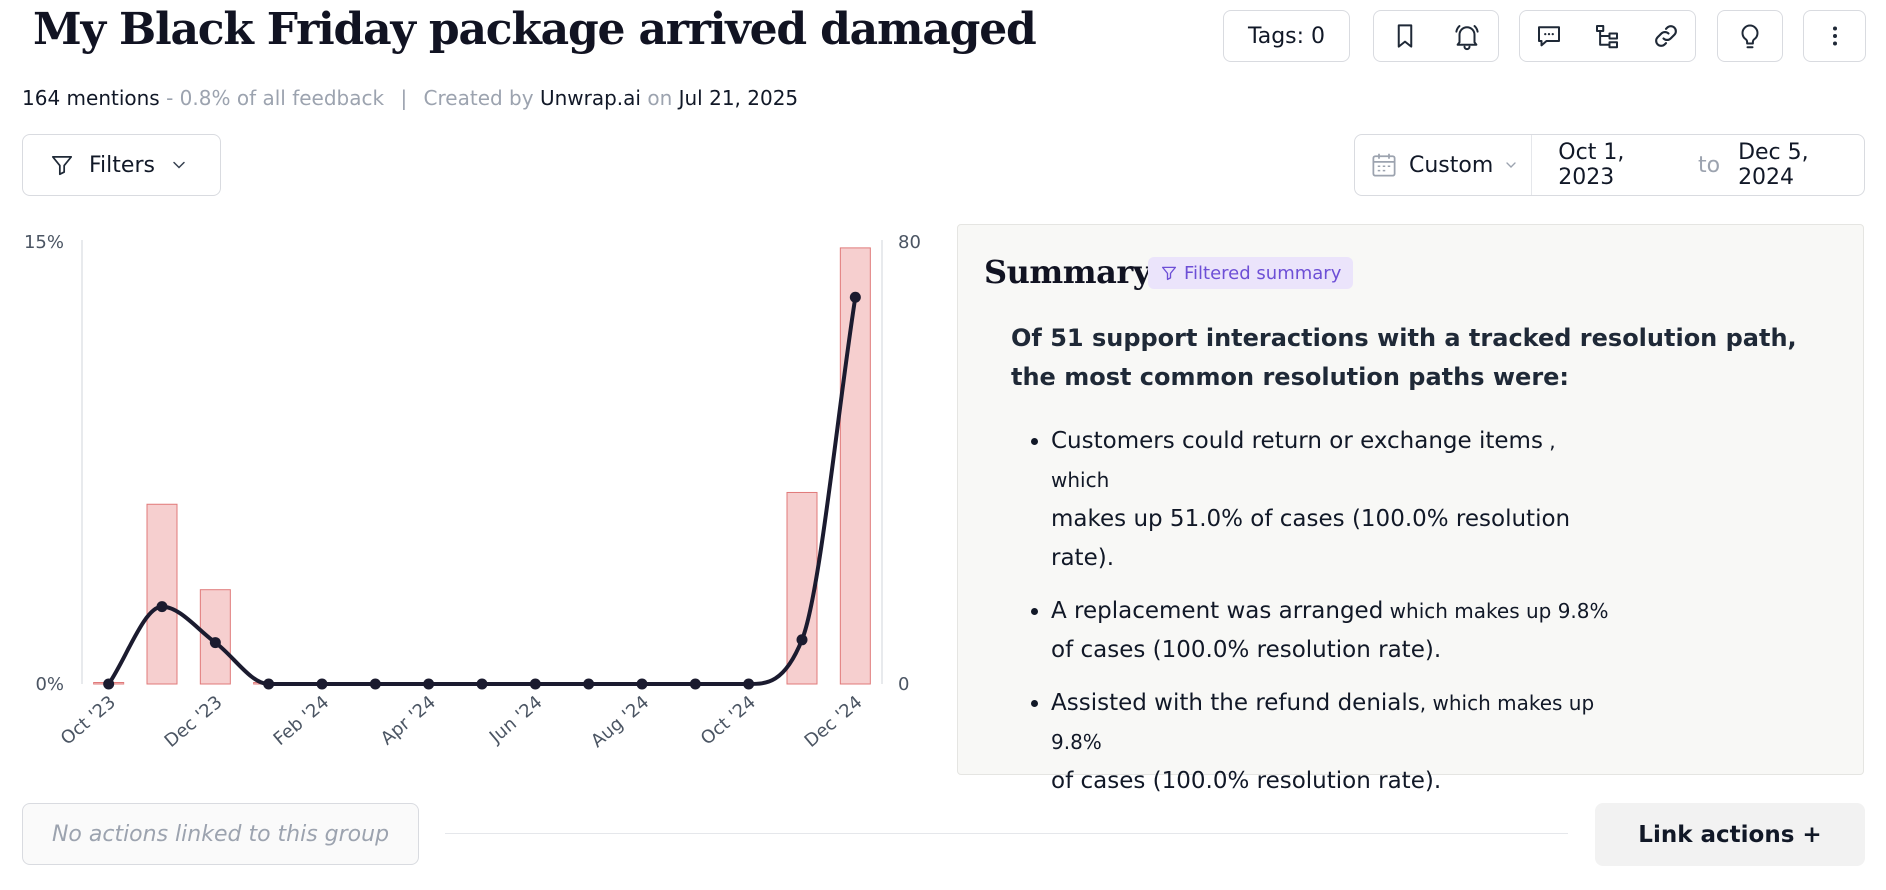  I want to click on more-vertical-icon, so click(1834, 36).